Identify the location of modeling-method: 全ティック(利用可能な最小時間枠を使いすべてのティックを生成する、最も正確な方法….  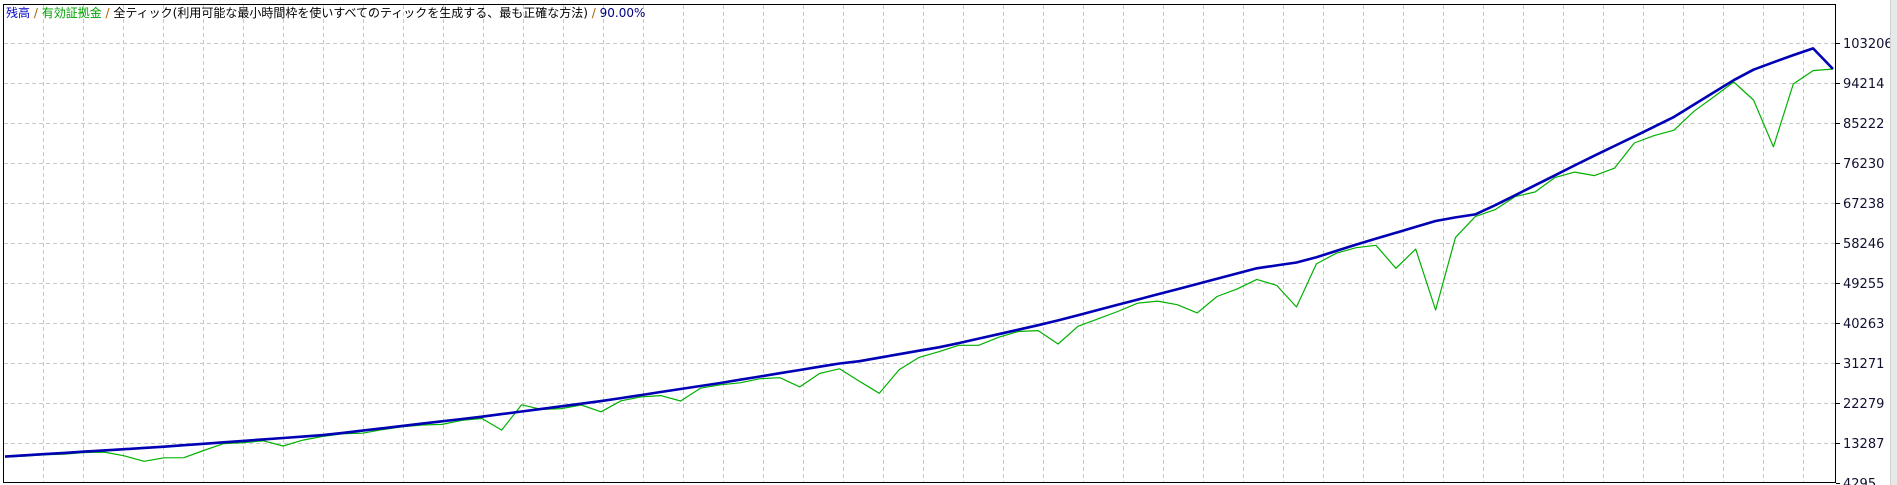
(350, 13).